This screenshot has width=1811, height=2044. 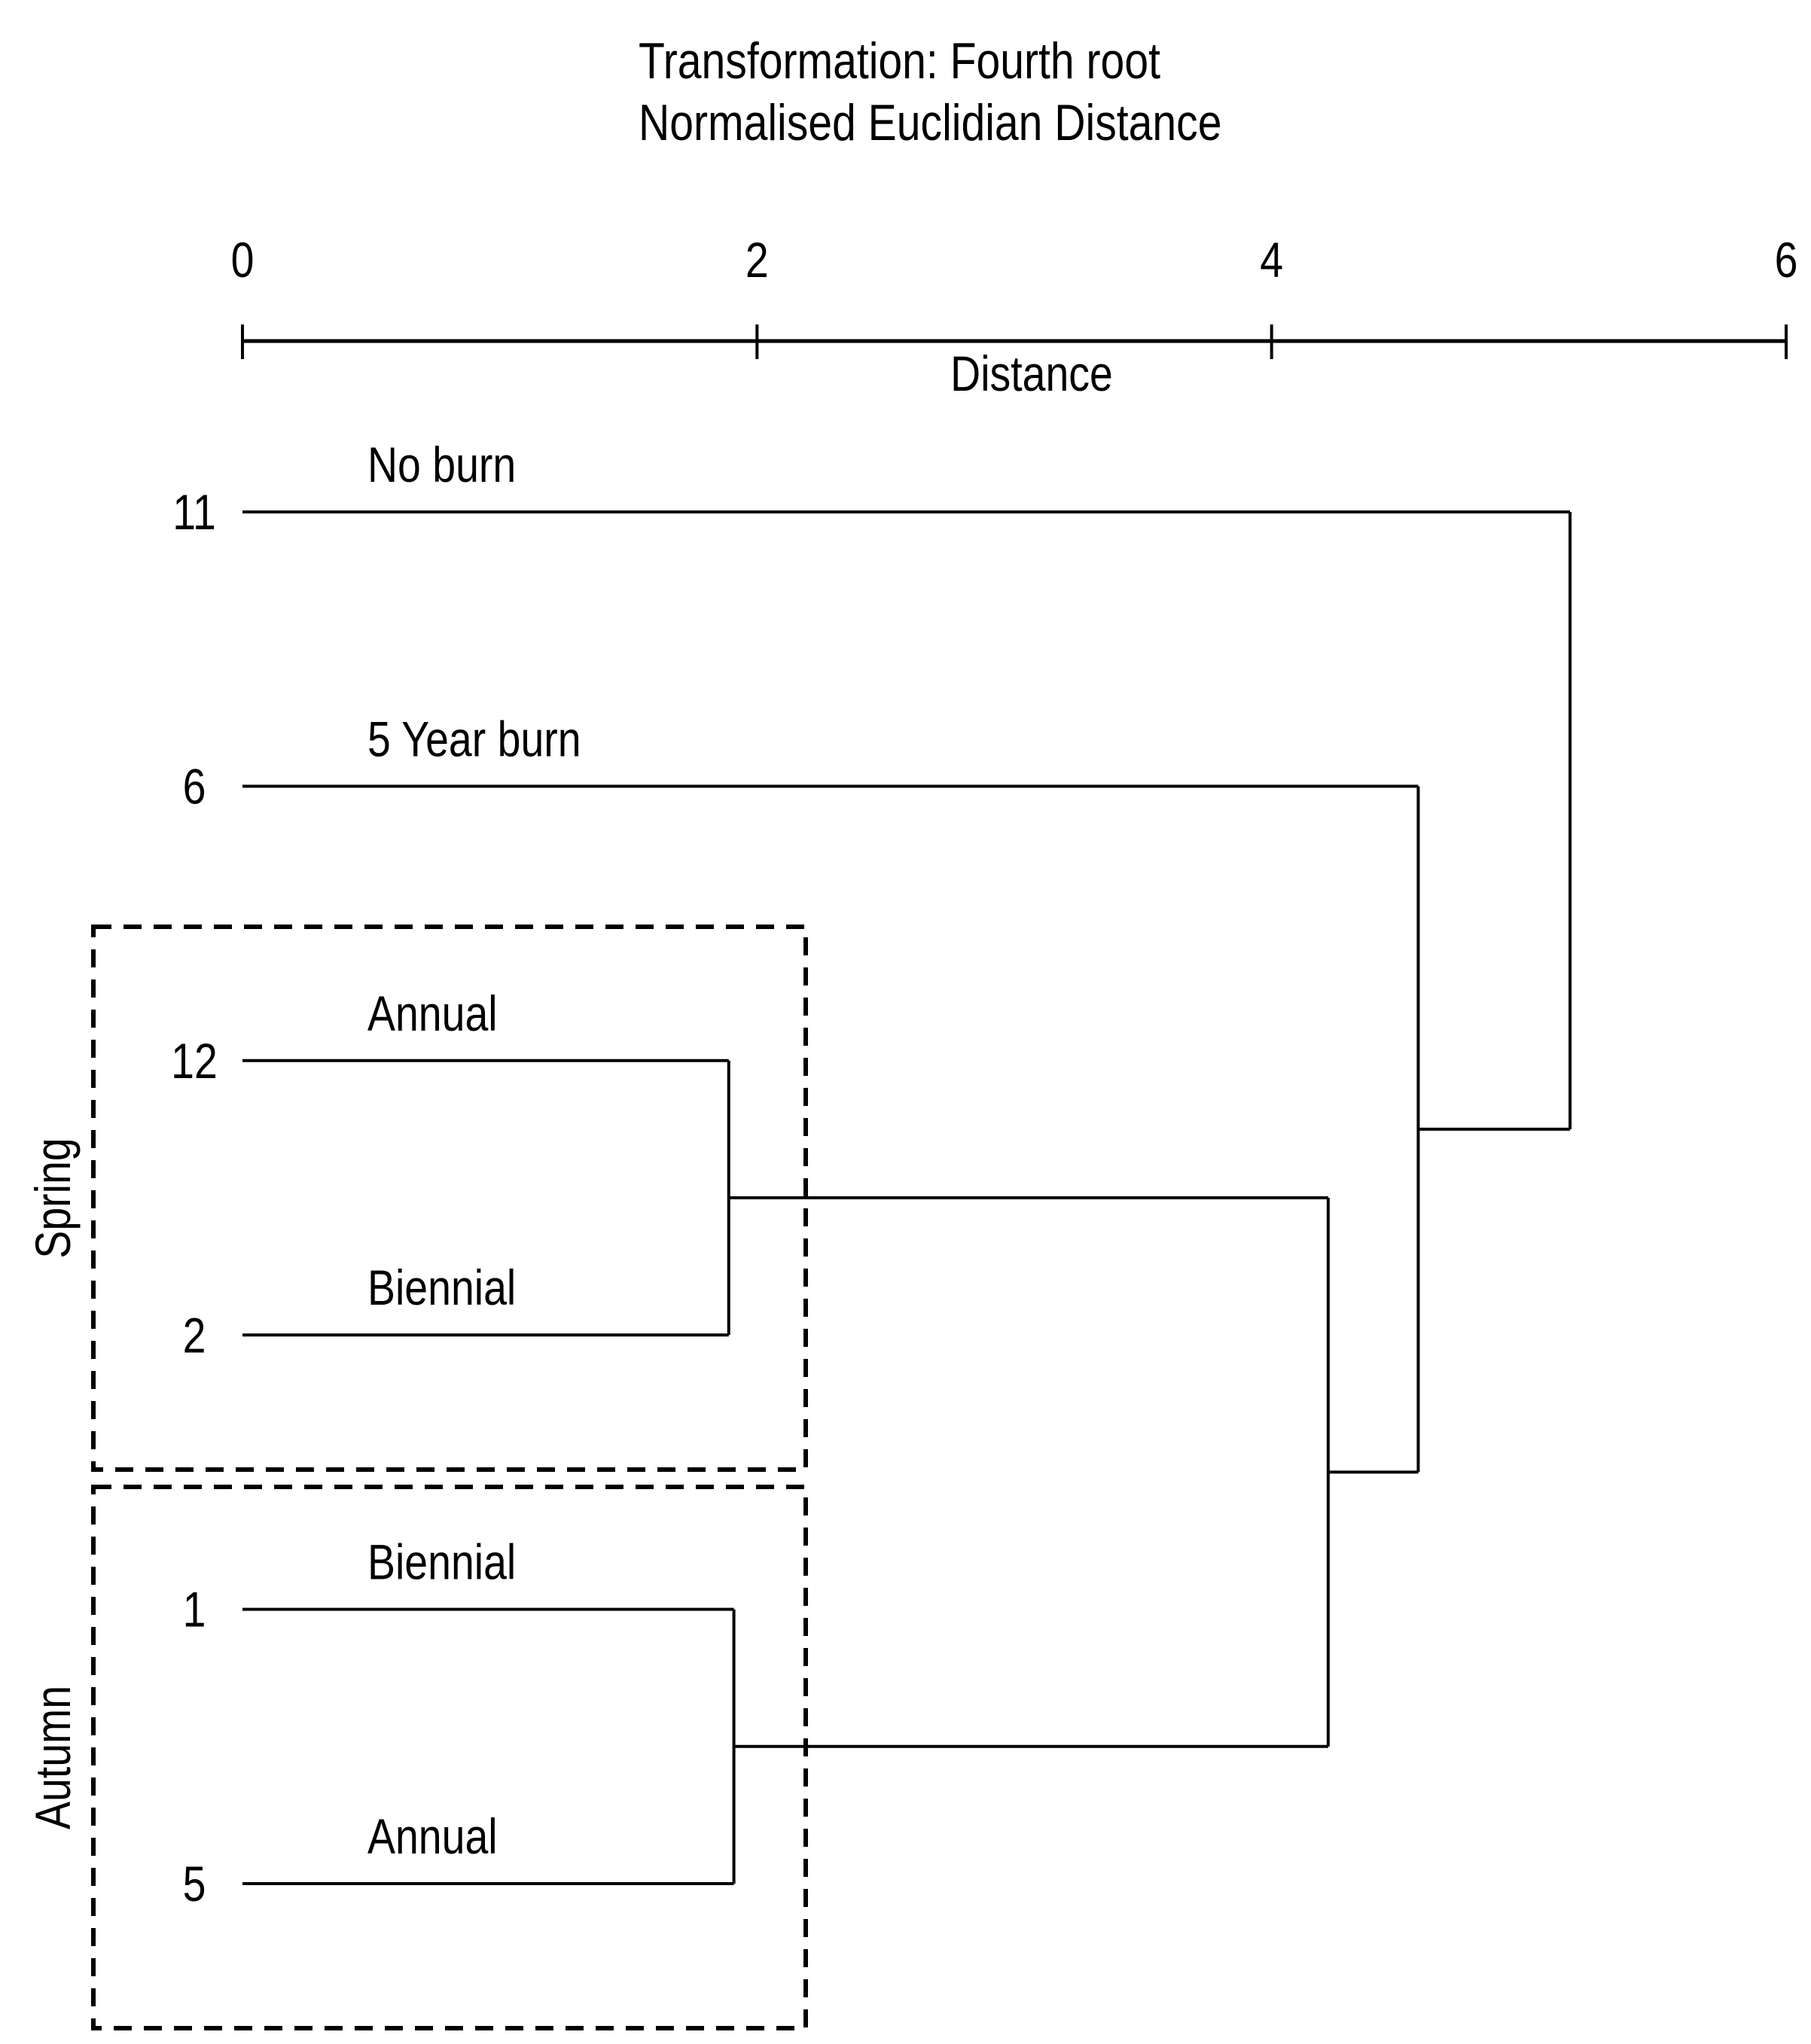 I want to click on group-box-spring, so click(x=449, y=1198).